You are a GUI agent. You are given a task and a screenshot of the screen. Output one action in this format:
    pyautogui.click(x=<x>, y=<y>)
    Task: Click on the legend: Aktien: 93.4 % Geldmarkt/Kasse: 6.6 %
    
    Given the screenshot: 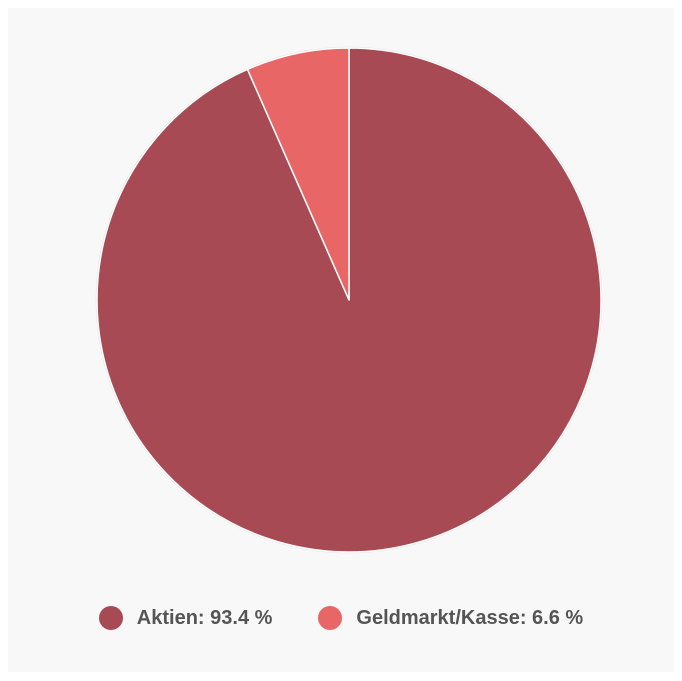 What is the action you would take?
    pyautogui.click(x=341, y=618)
    